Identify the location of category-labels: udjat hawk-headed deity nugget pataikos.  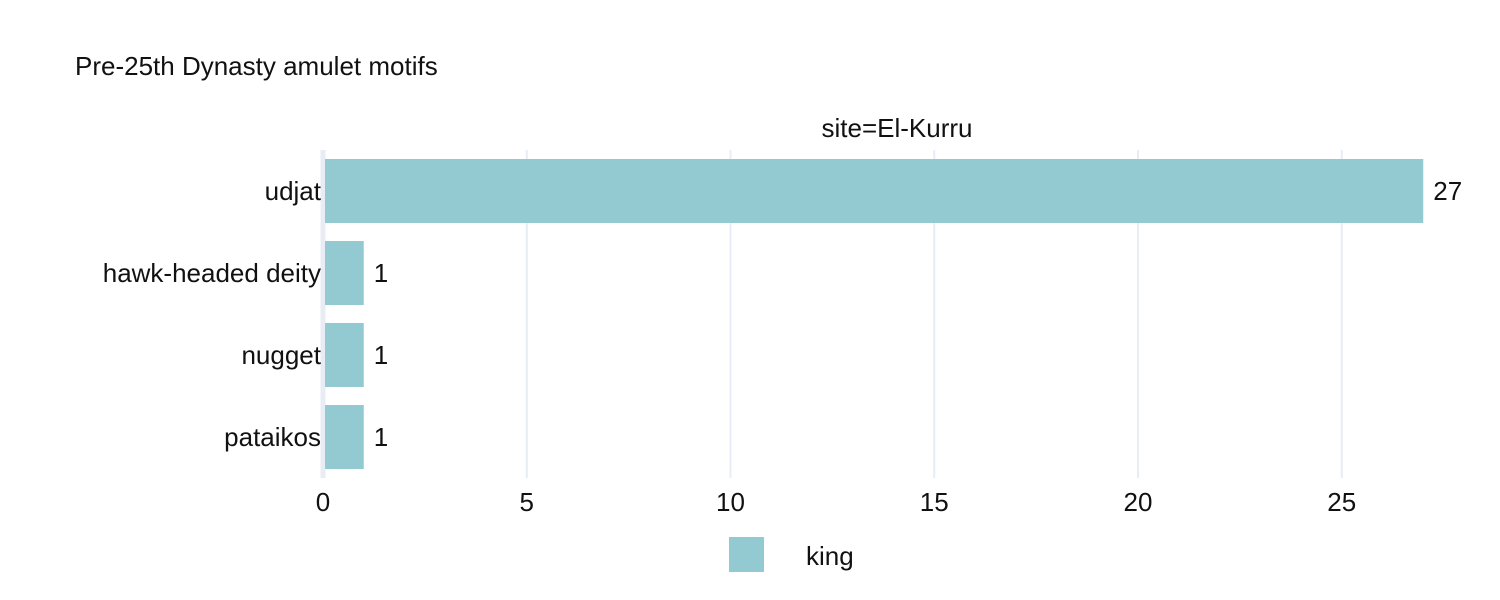
(212, 314).